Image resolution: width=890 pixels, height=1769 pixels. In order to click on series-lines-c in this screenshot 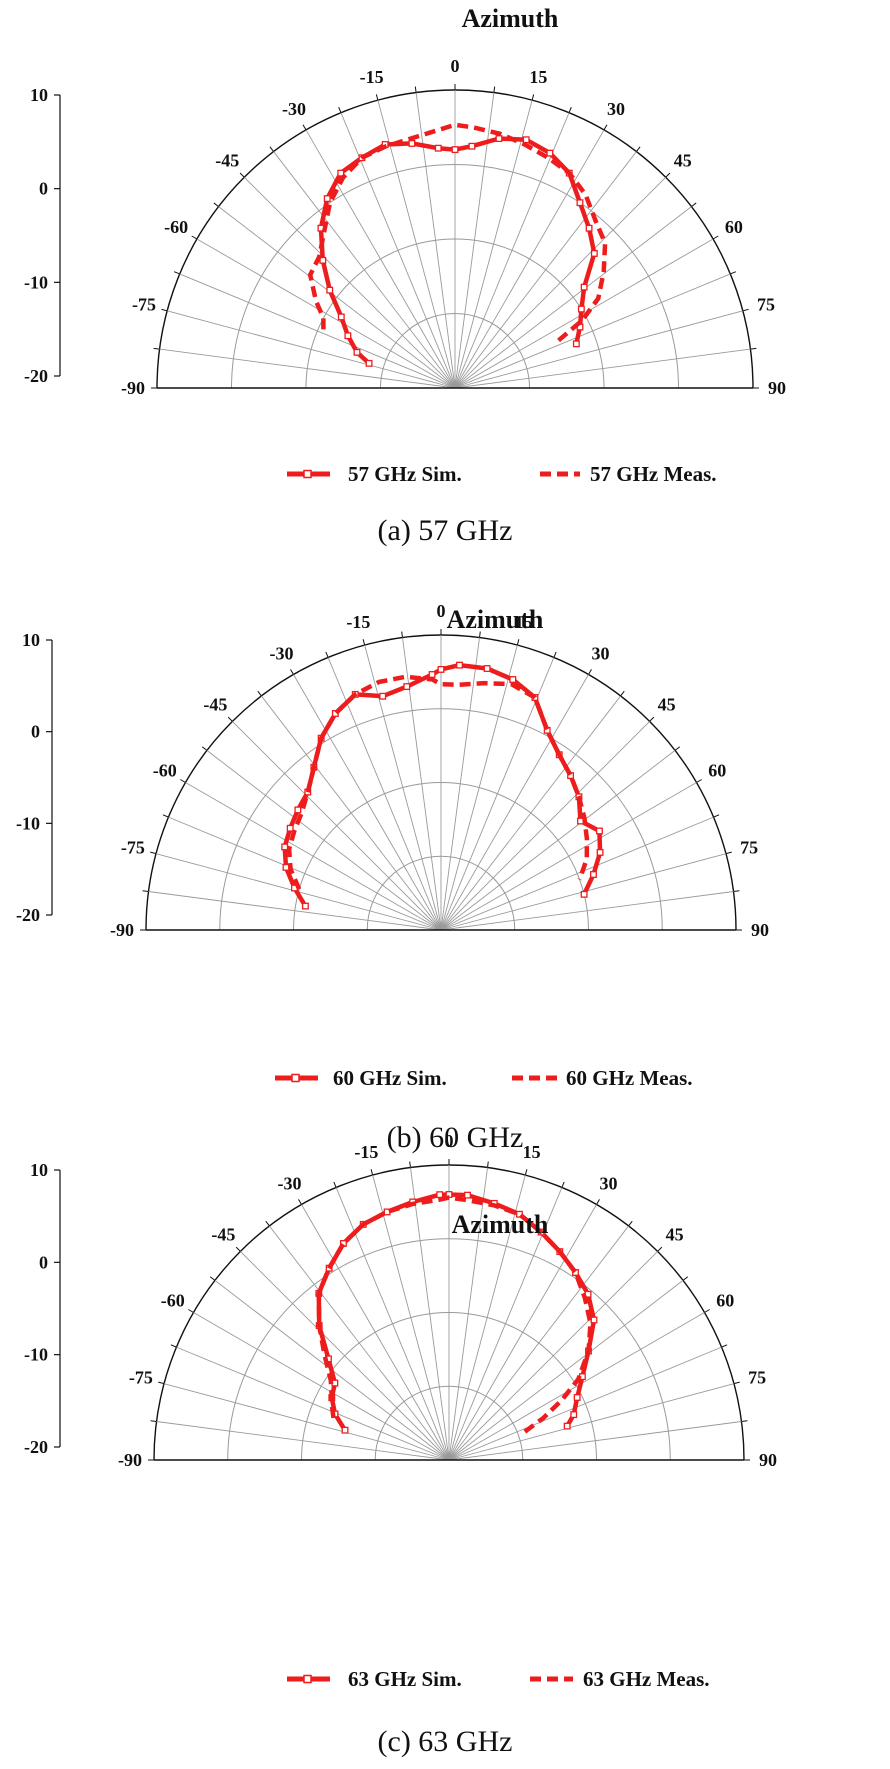, I will do `click(456, 1313)`.